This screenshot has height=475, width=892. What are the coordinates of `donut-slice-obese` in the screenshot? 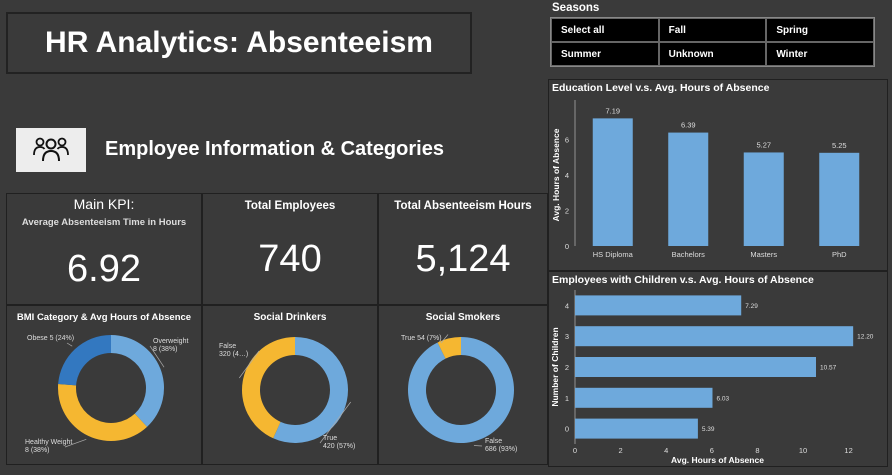 It's located at (84, 360).